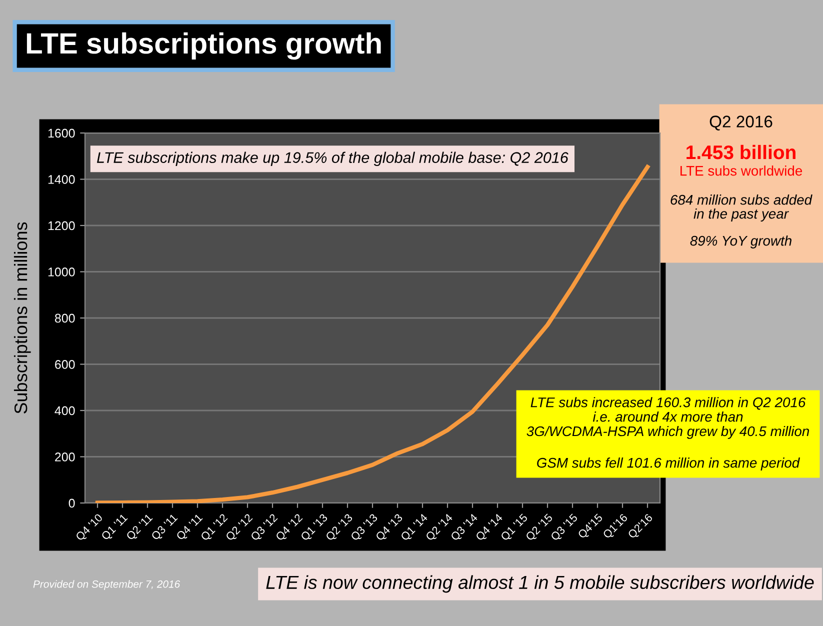 The height and width of the screenshot is (626, 823). Describe the element at coordinates (203, 46) in the screenshot. I see `chart-title: LTE subscriptions growth` at that location.